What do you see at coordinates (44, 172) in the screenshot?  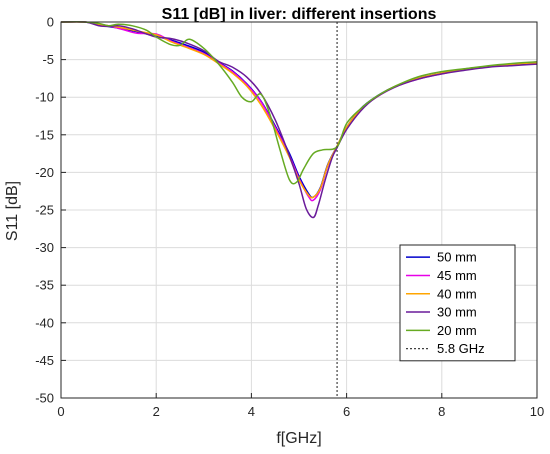 I see `y-tick-label: -20` at bounding box center [44, 172].